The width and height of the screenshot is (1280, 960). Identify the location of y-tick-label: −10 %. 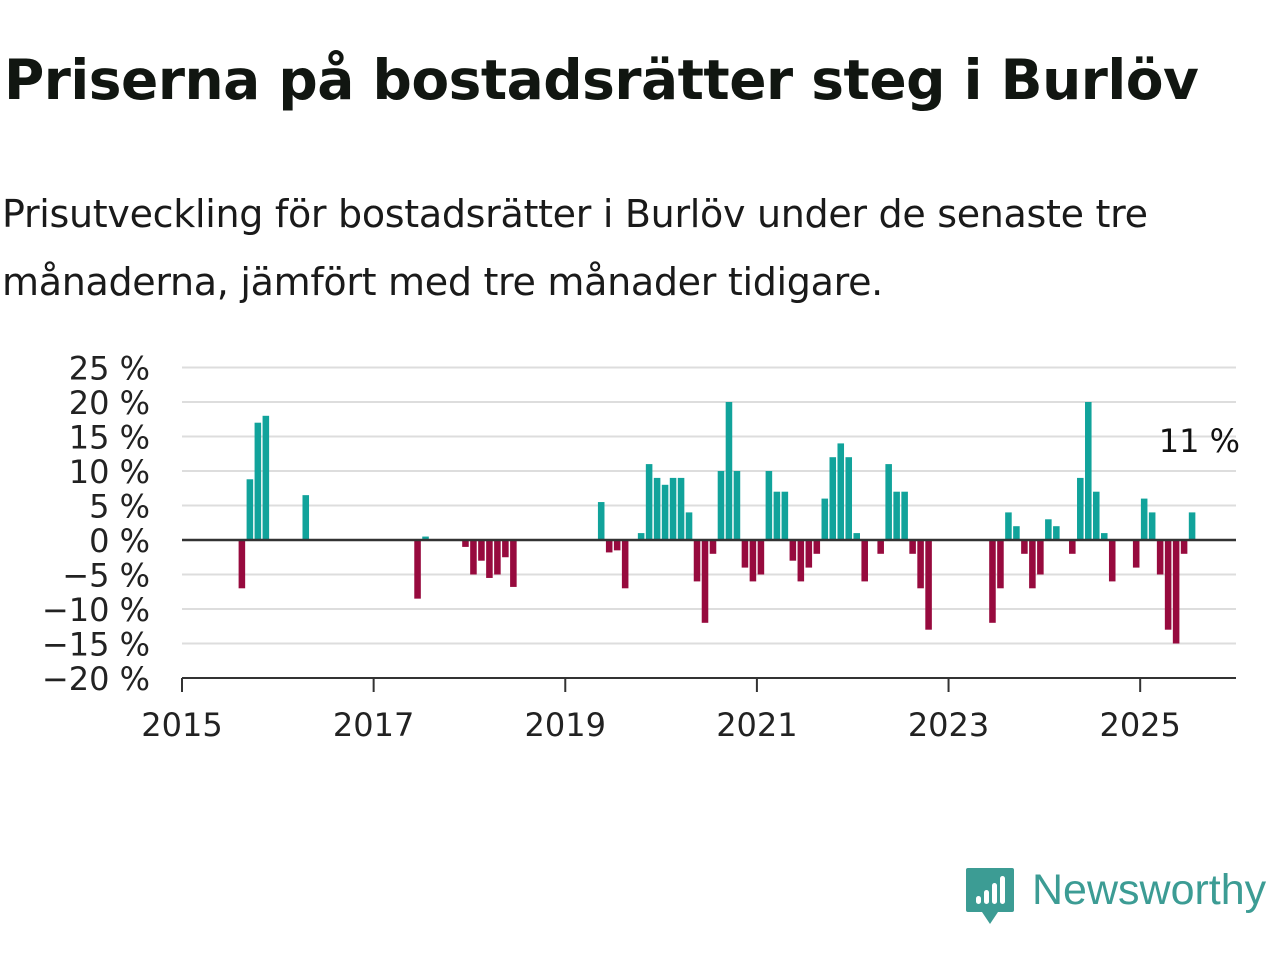
(96, 610).